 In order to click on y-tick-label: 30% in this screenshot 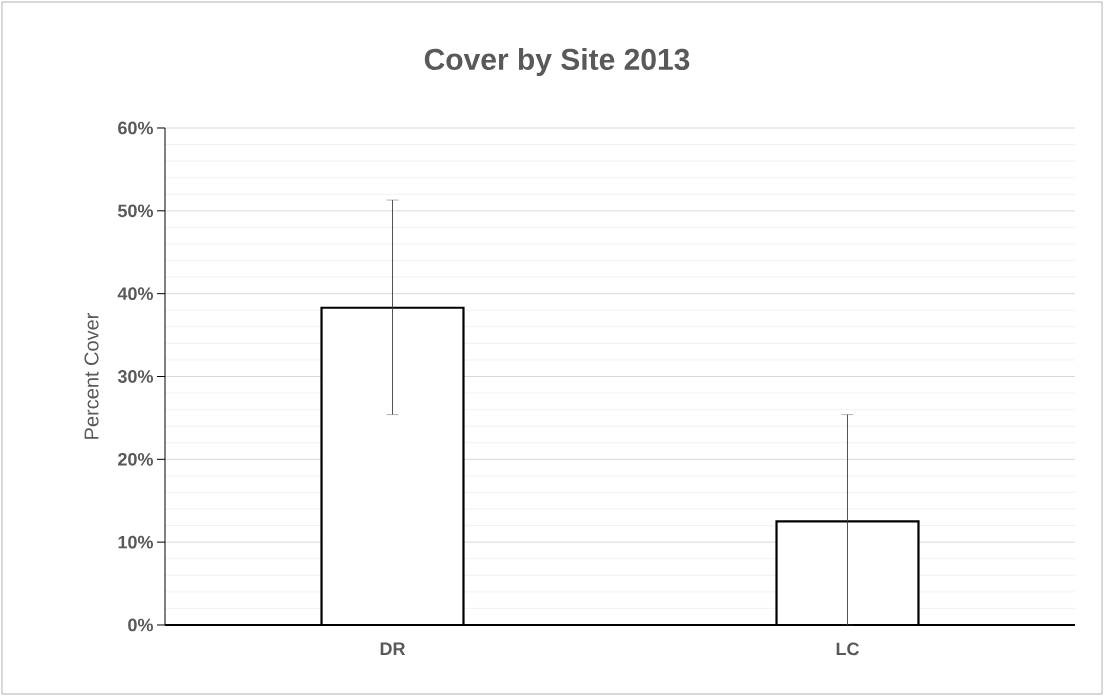, I will do `click(135, 376)`.